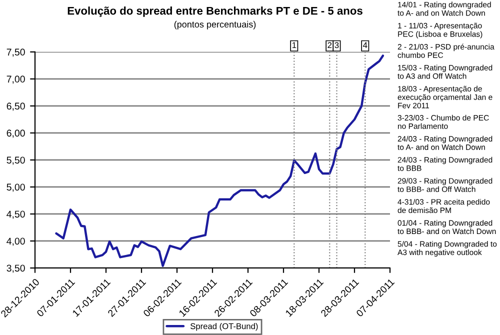 This screenshot has width=500, height=335. Describe the element at coordinates (15, 80) in the screenshot. I see `y-tick-label: 7,00` at that location.